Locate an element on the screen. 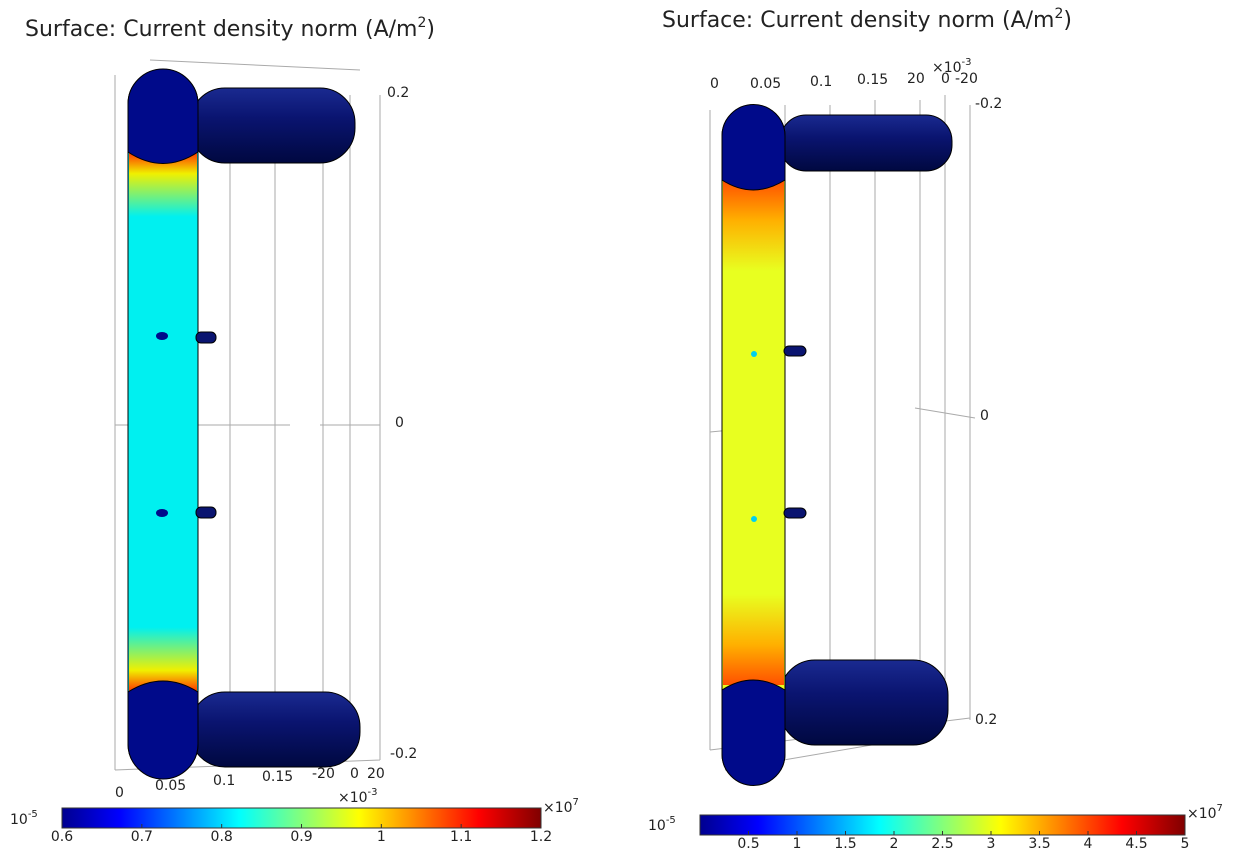 This screenshot has height=854, width=1236. colorbar-tick-label: 4 is located at coordinates (1088, 843).